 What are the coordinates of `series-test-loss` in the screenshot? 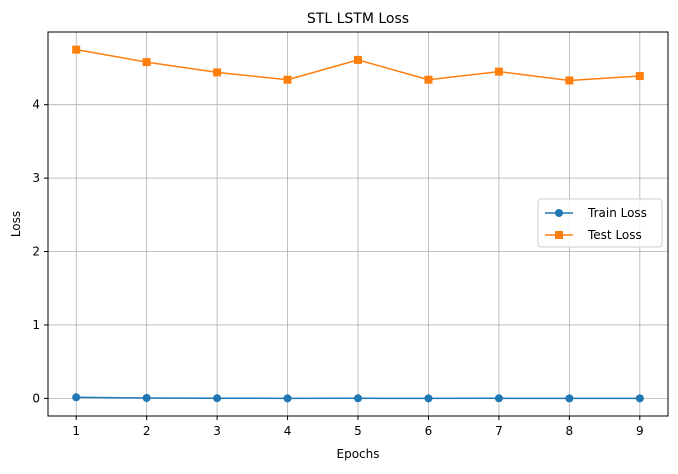 It's located at (358, 65).